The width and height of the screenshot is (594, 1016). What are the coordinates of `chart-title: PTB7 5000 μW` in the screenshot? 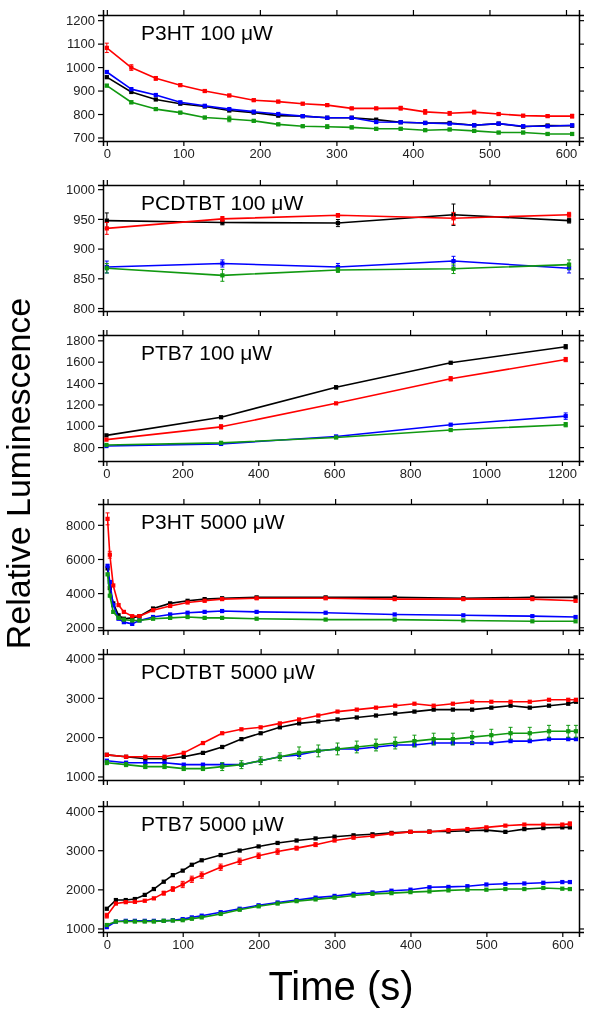 It's located at (213, 823).